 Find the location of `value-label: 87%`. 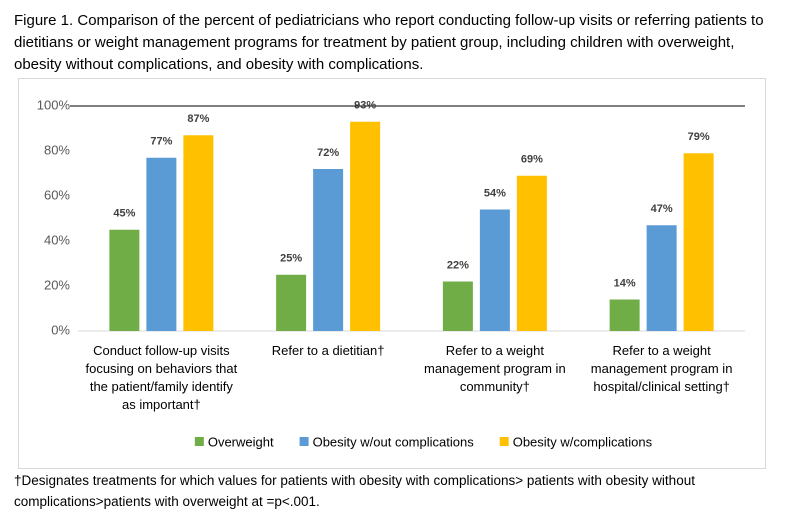

value-label: 87% is located at coordinates (198, 119).